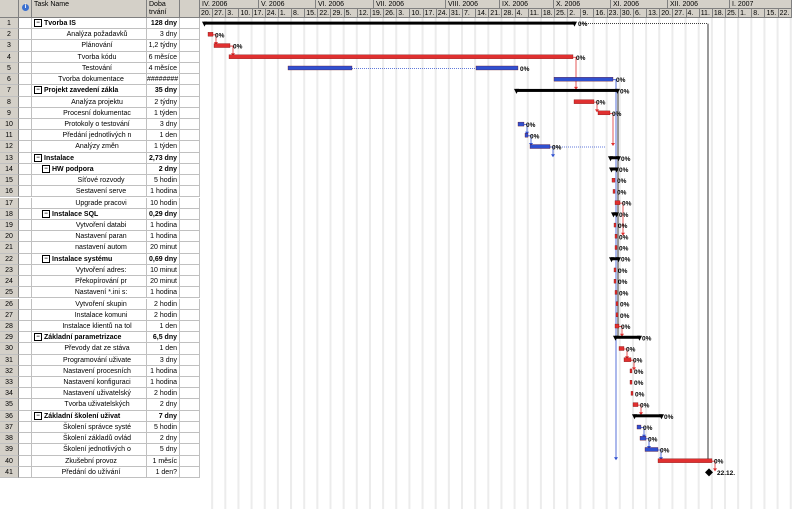  What do you see at coordinates (9, 427) in the screenshot?
I see `row-id: 37` at bounding box center [9, 427].